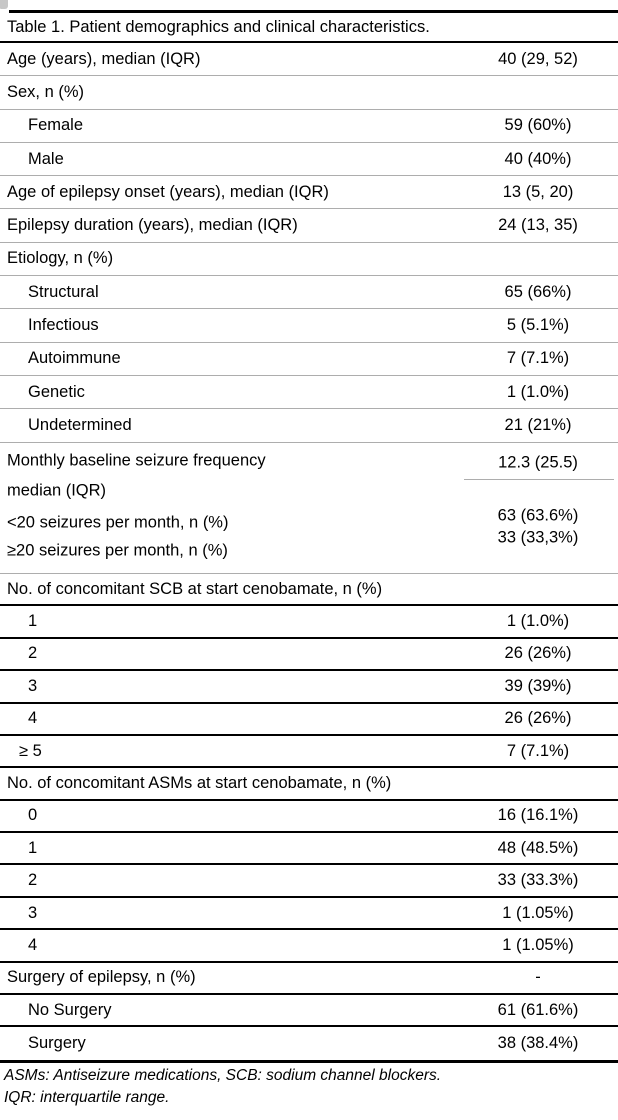  What do you see at coordinates (538, 685) in the screenshot?
I see `row-value: 39 (39%)` at bounding box center [538, 685].